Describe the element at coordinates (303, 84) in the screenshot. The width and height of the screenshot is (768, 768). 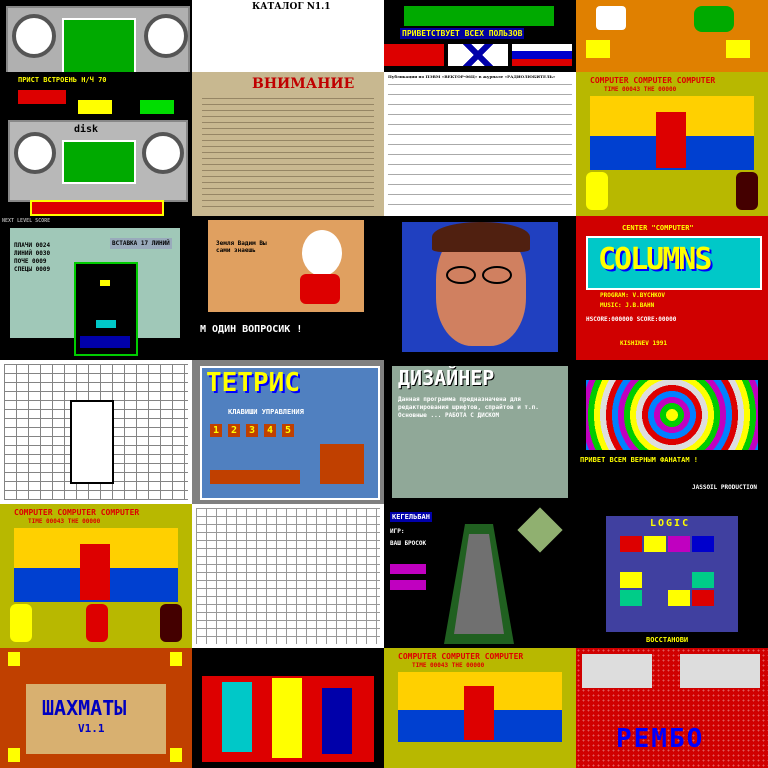
I see `warning-title: ВНИМАНИЕ` at that location.